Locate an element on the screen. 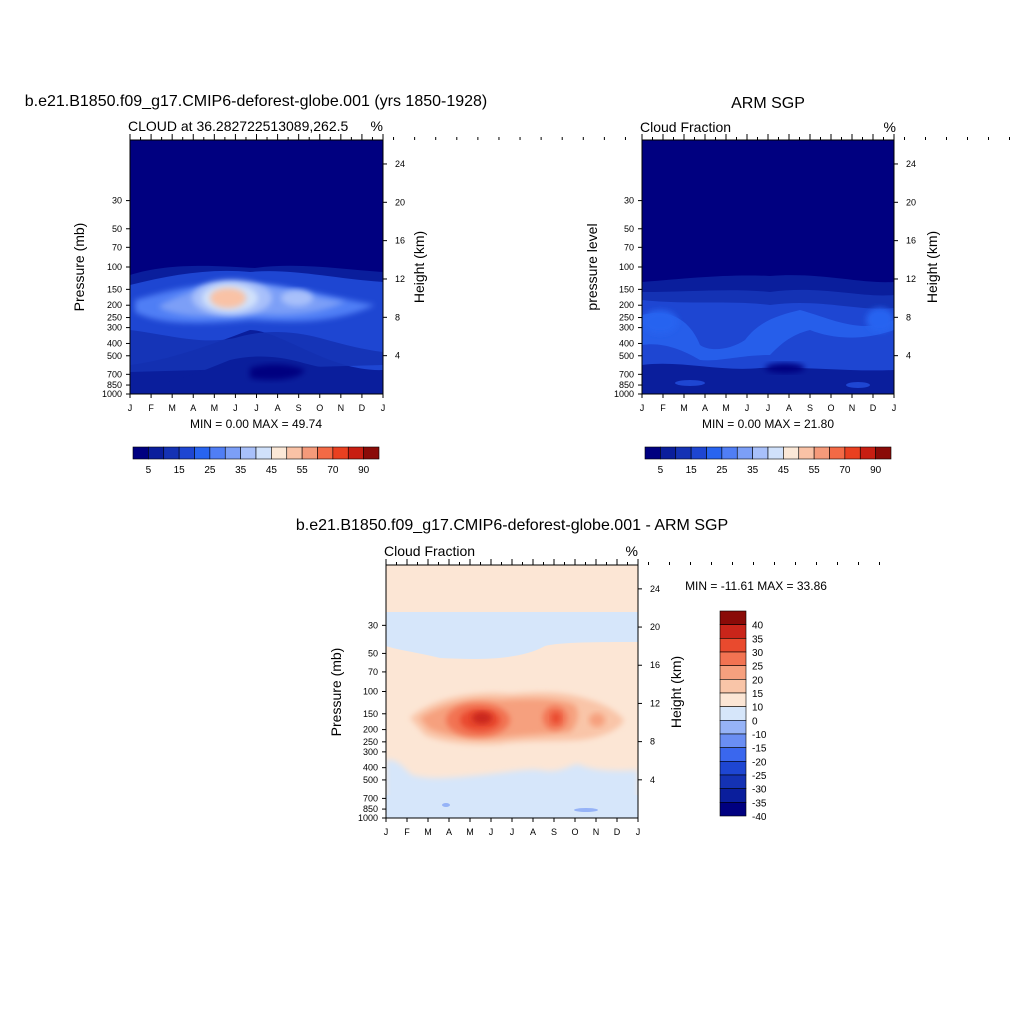  panel-model-units: % is located at coordinates (377, 126).